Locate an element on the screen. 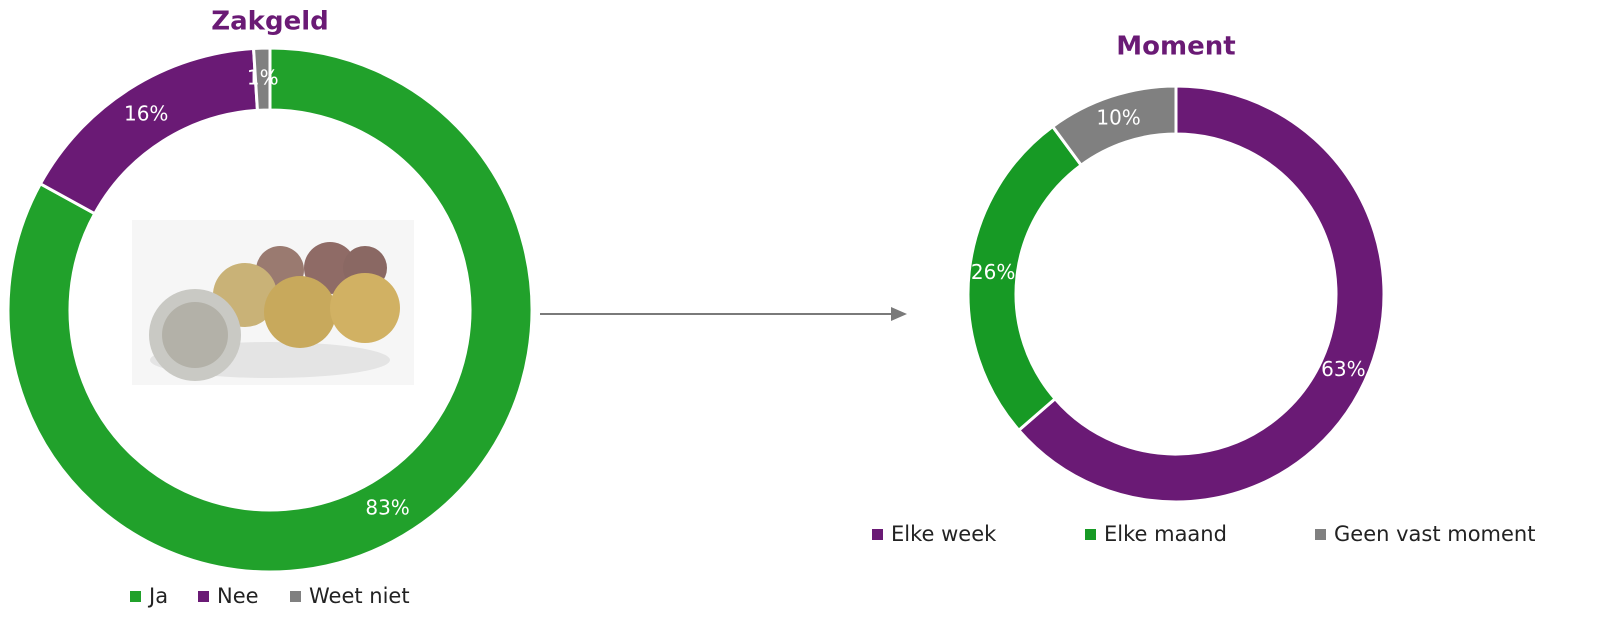  legend-label: Geen vast moment is located at coordinates (1434, 534).